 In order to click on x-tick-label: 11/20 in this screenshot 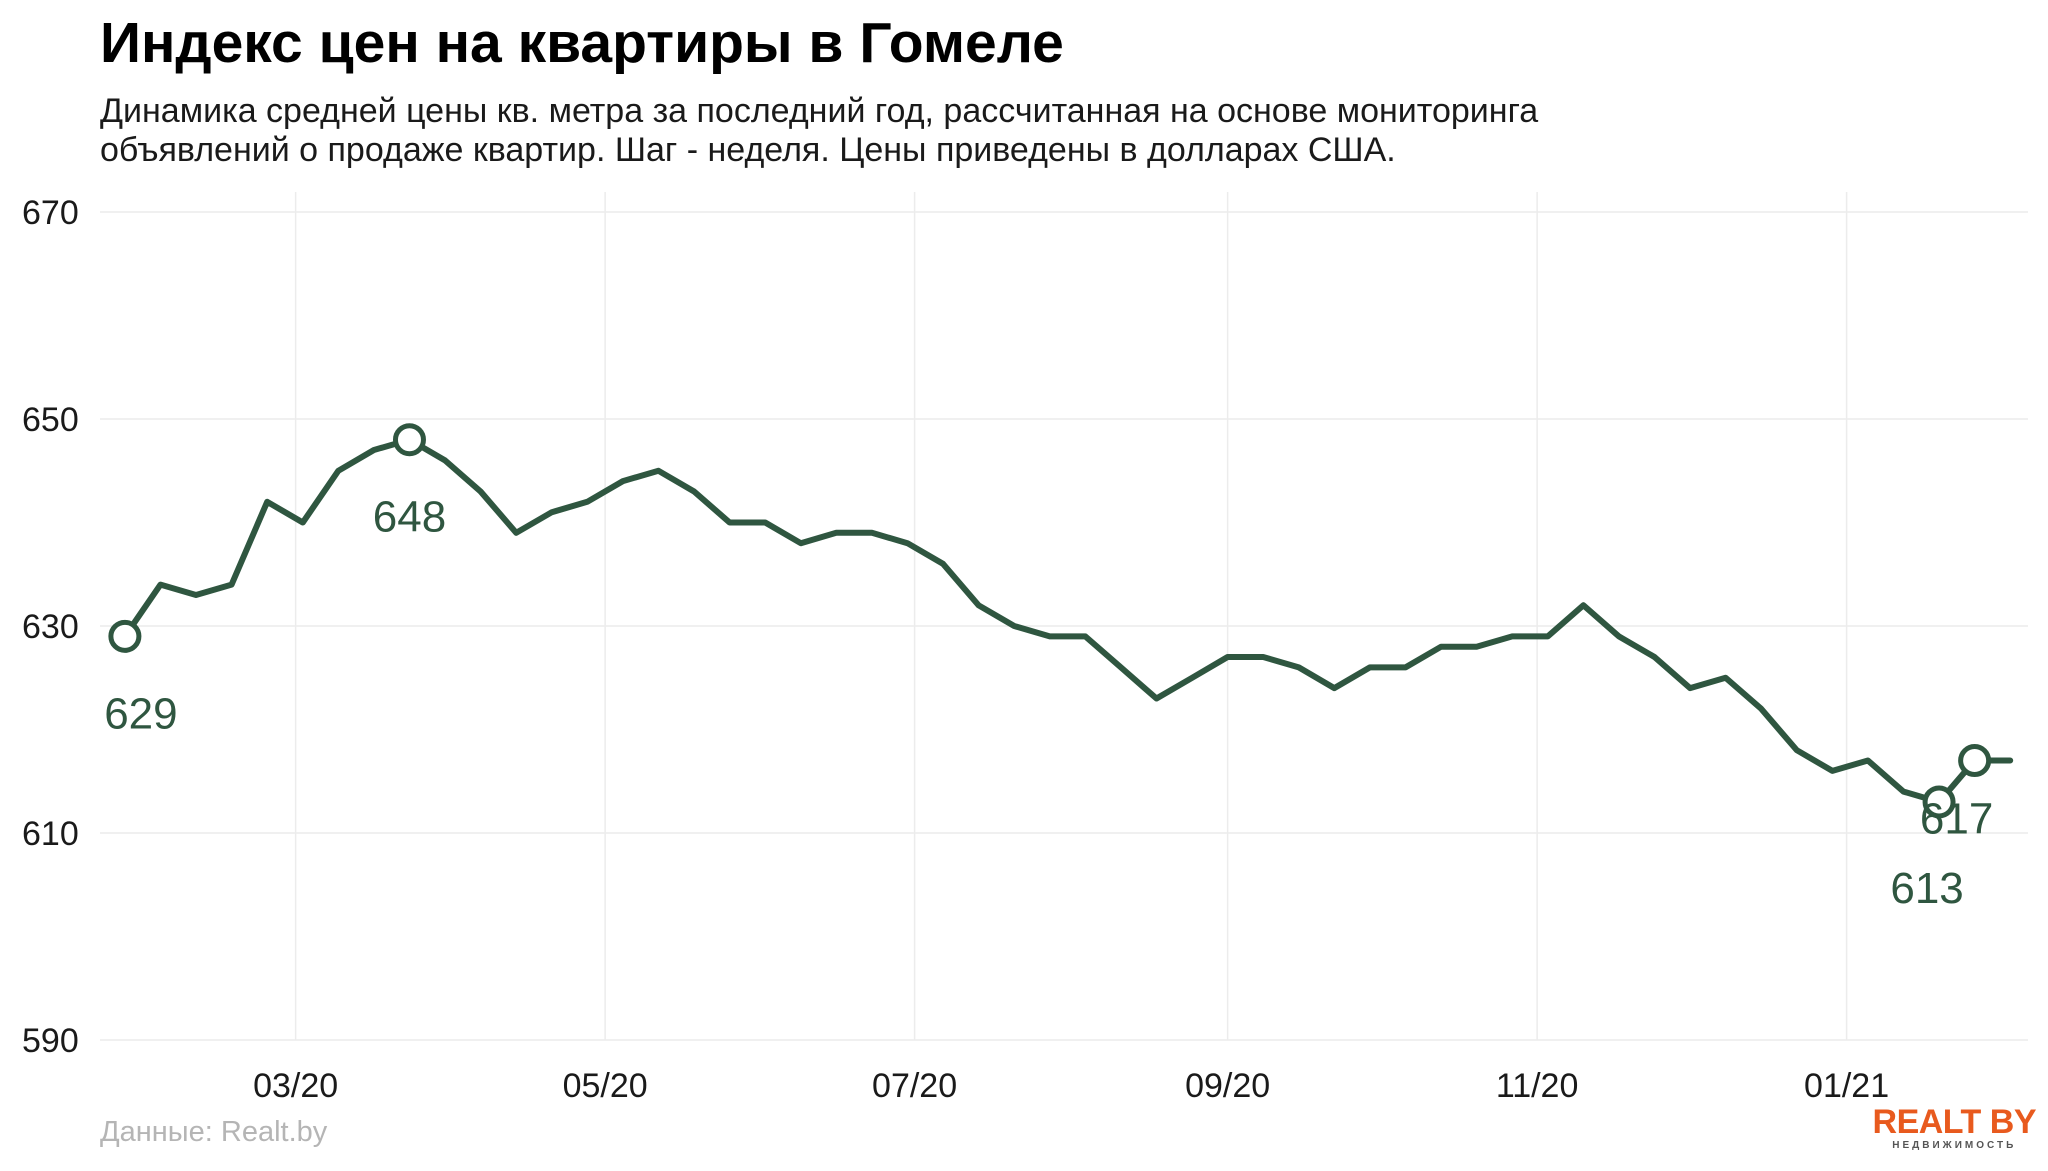, I will do `click(1537, 1086)`.